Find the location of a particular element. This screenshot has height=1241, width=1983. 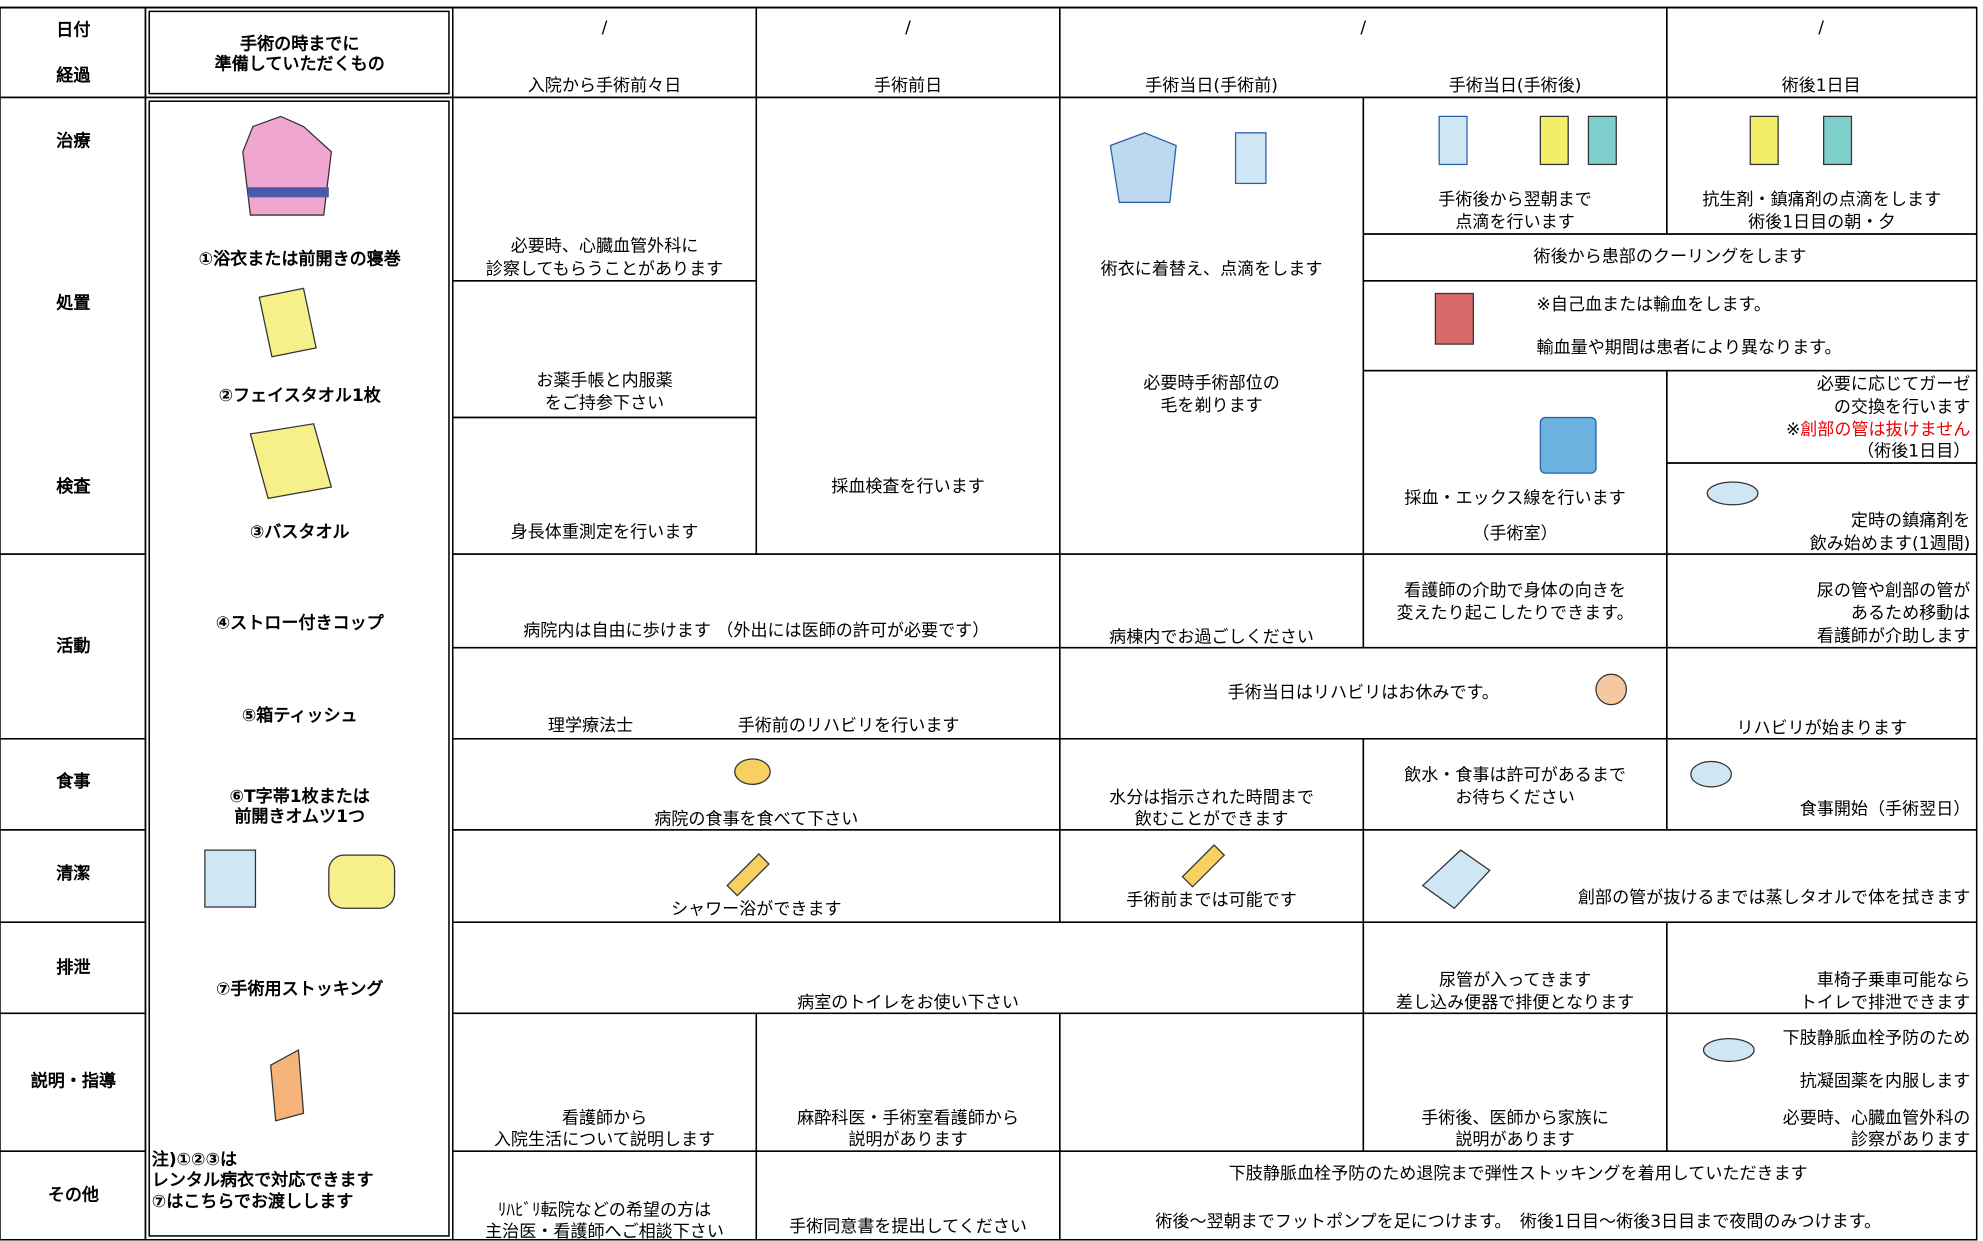

cell-text: 主治医・看護師へご相談下さい is located at coordinates (604, 1231).